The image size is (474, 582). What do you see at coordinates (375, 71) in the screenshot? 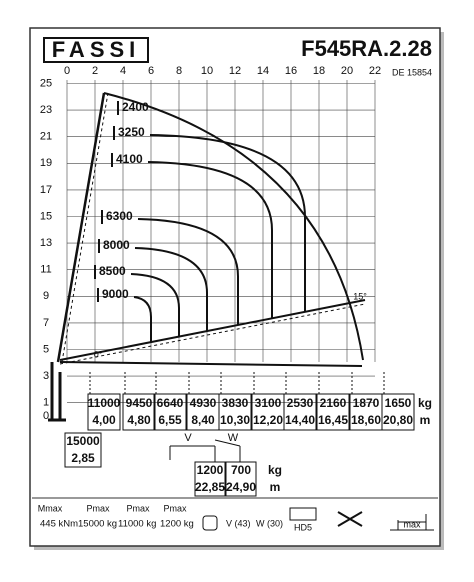
I see `x-label: 22` at bounding box center [375, 71].